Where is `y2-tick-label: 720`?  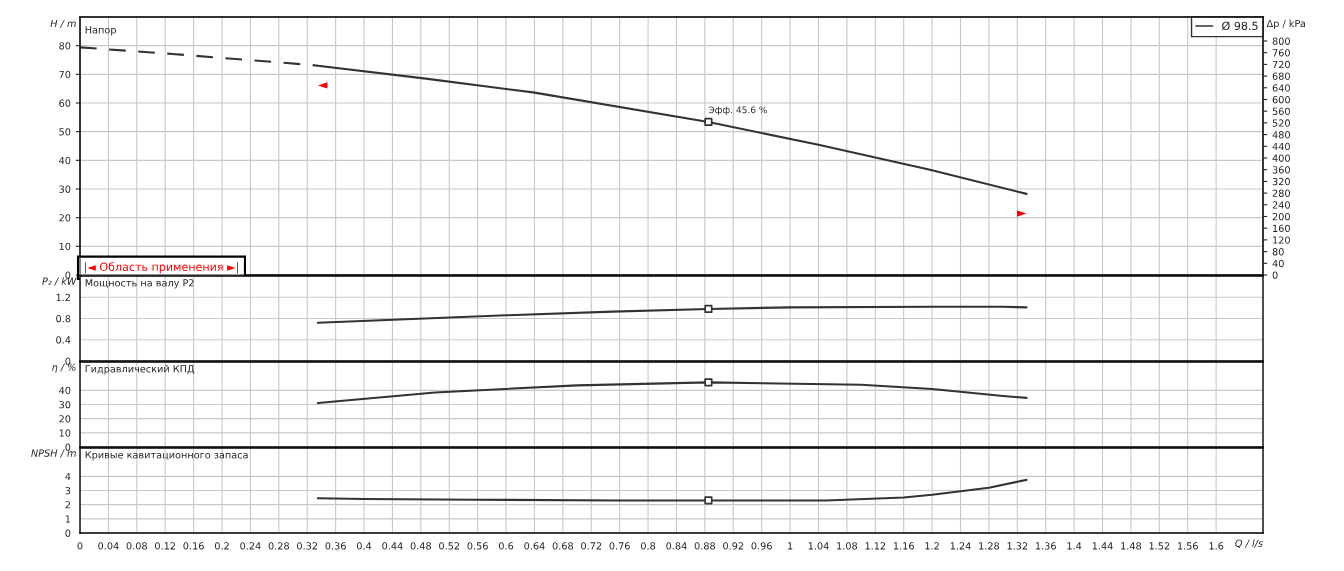 y2-tick-label: 720 is located at coordinates (1281, 64).